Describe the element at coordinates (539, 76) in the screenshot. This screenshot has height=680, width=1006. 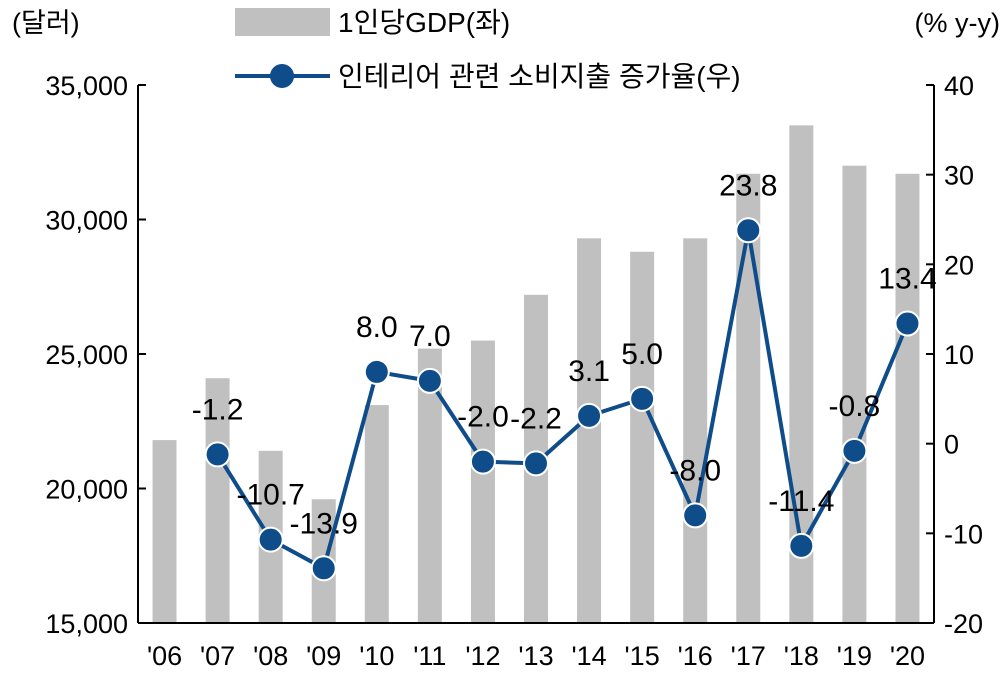
I see `legend-line-label: 인테리어 관련 소비지출 증가율(우)` at that location.